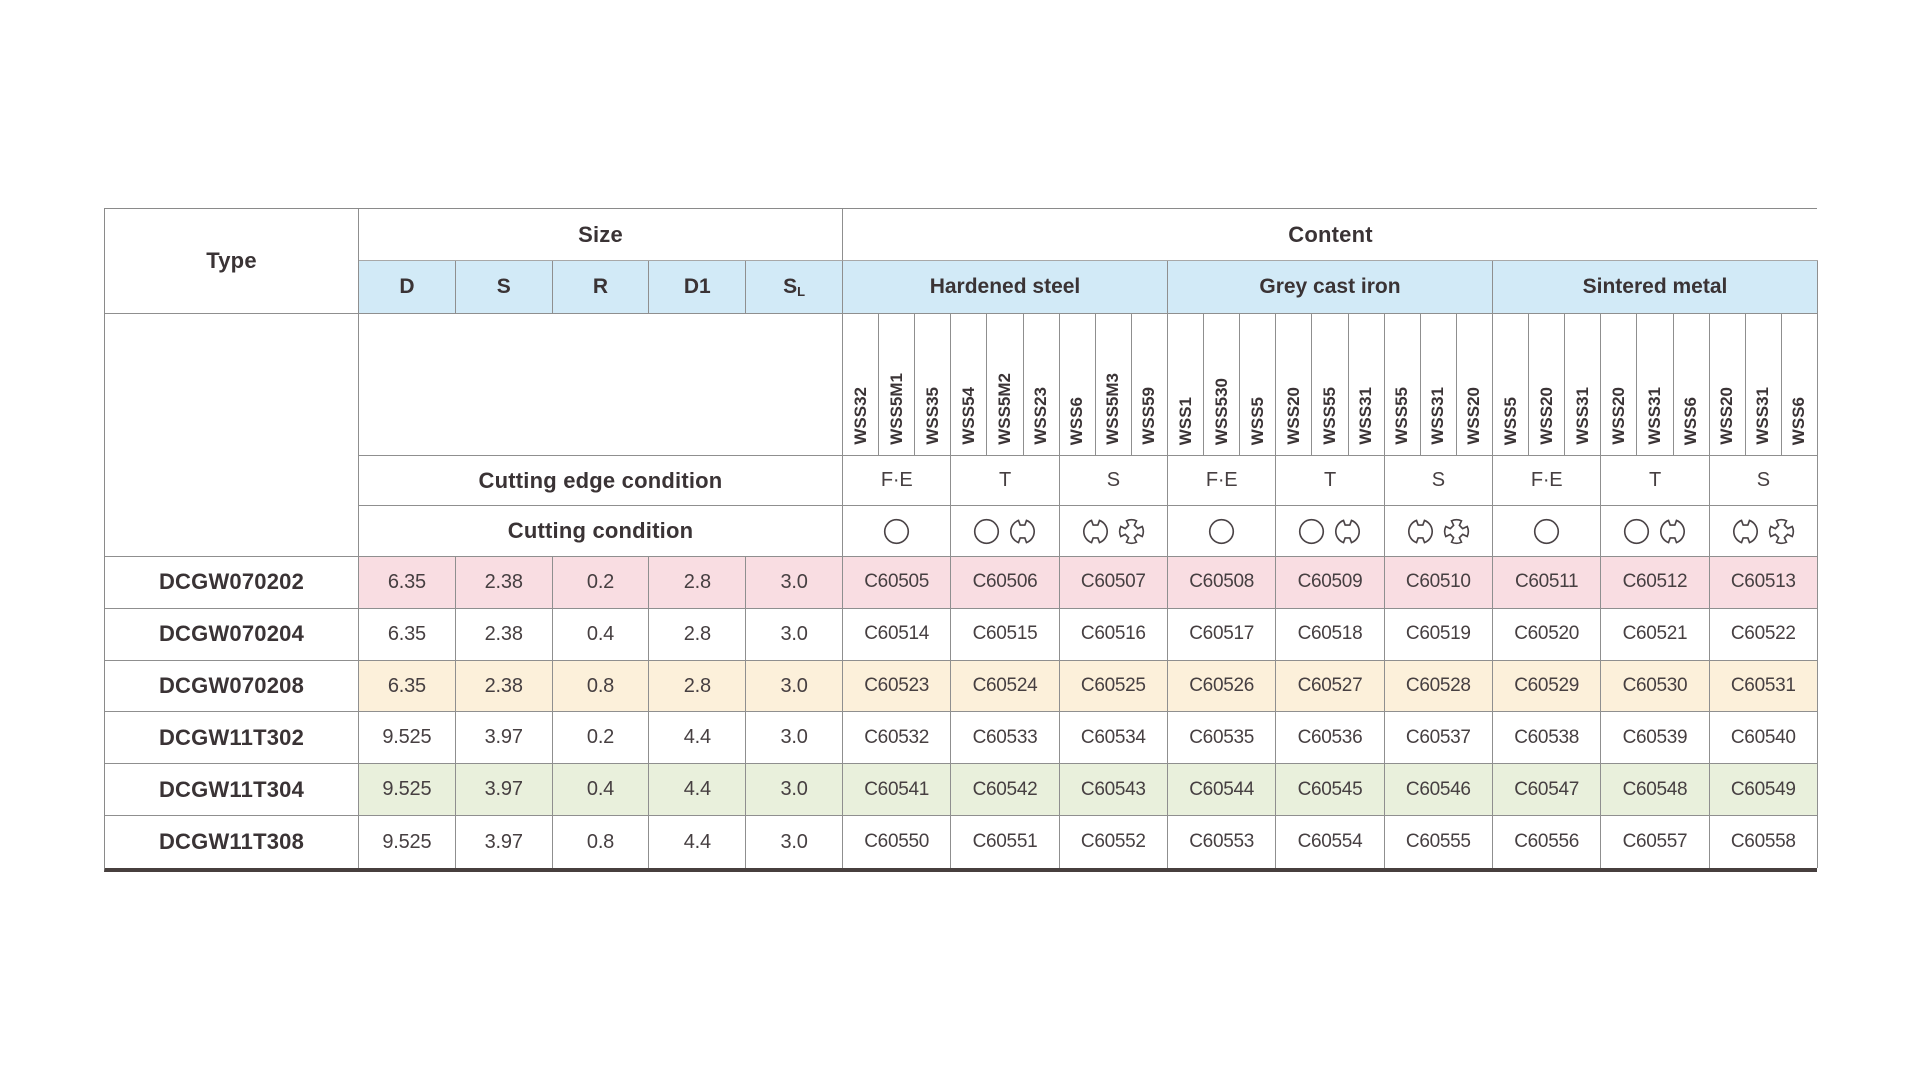 Image resolution: width=1920 pixels, height=1080 pixels. I want to click on size-value-cell: 3.97, so click(504, 790).